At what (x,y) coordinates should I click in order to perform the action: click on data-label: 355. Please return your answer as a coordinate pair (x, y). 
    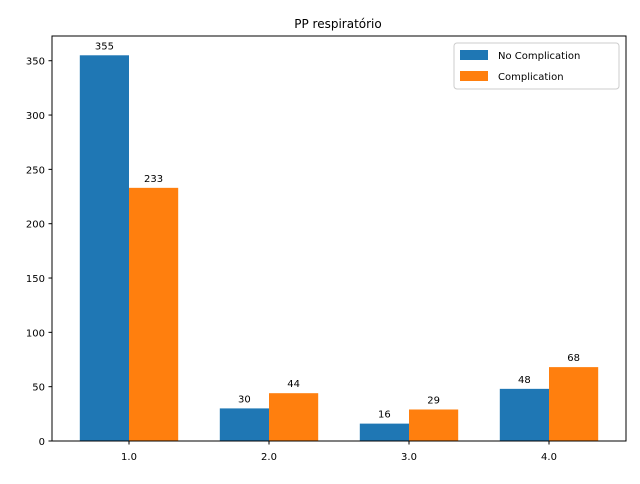
    Looking at the image, I should click on (104, 46).